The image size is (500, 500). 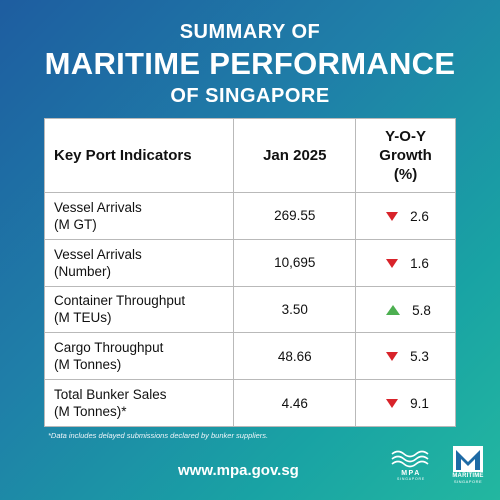 What do you see at coordinates (83, 318) in the screenshot?
I see `indicator-unit: (M TEUs)` at bounding box center [83, 318].